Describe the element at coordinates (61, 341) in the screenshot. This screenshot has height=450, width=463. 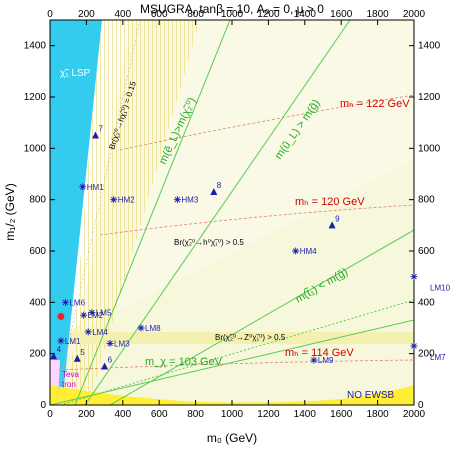
I see `benchmark-star-LM1` at that location.